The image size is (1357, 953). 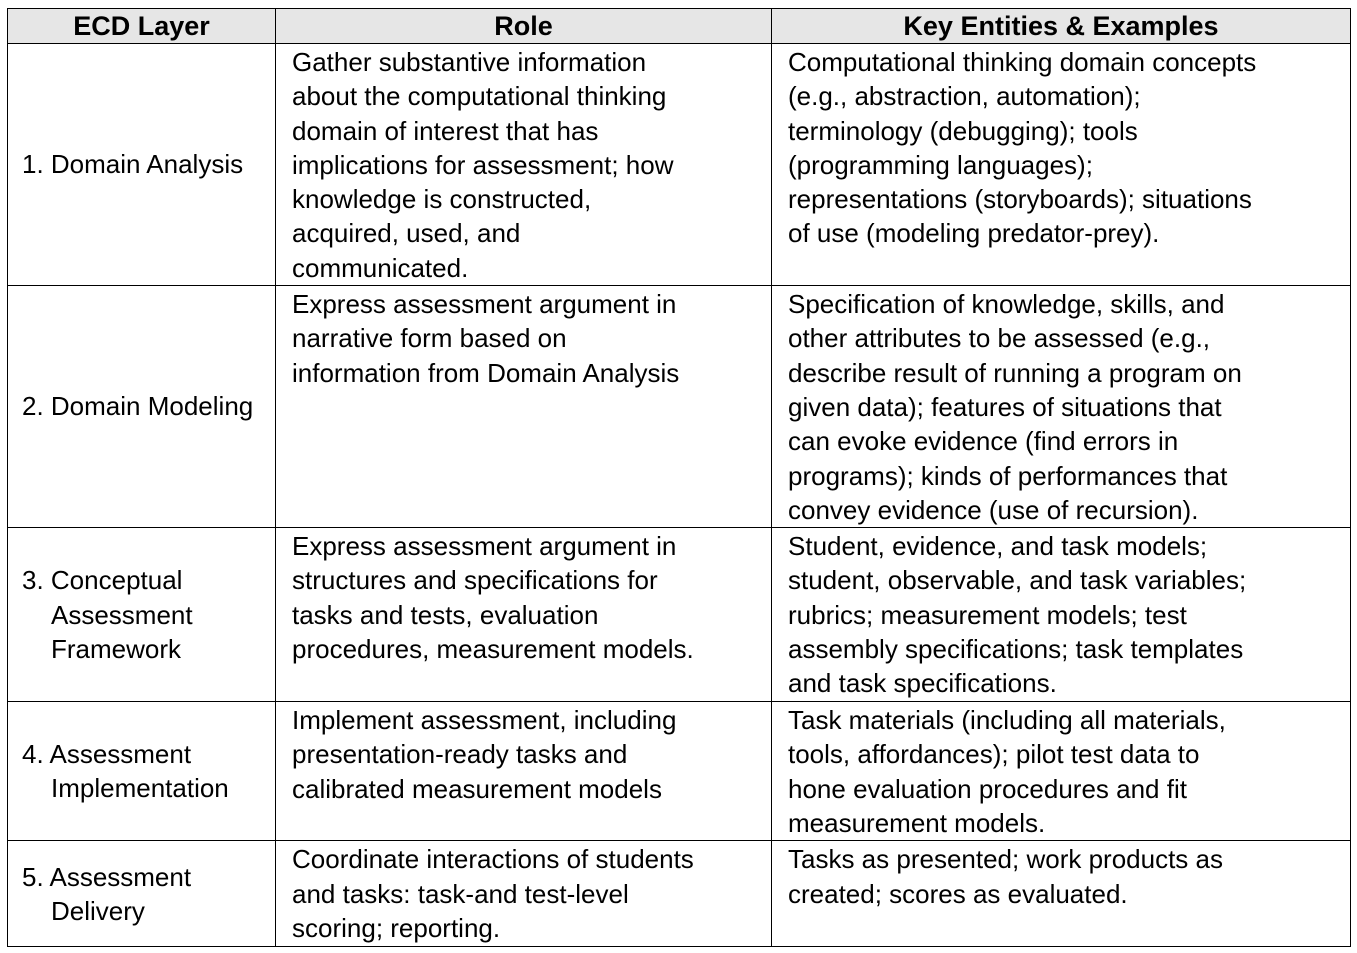 I want to click on layer-cell: 1. Domain Analysis, so click(x=141, y=164).